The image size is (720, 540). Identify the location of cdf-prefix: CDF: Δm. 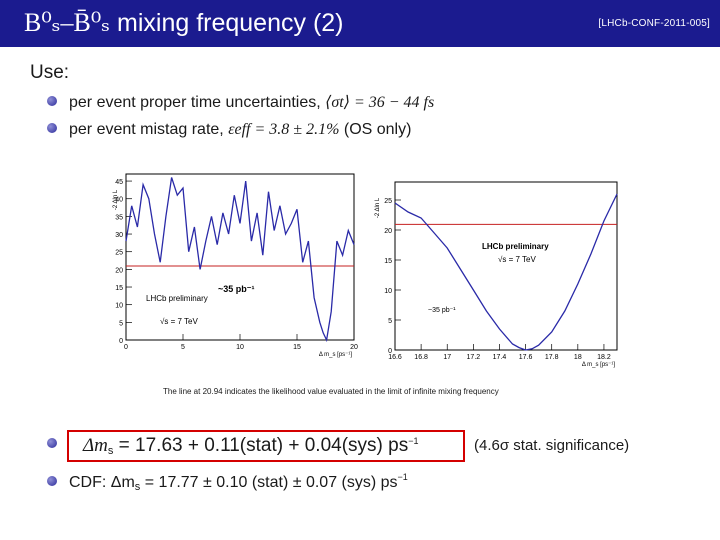
(102, 482).